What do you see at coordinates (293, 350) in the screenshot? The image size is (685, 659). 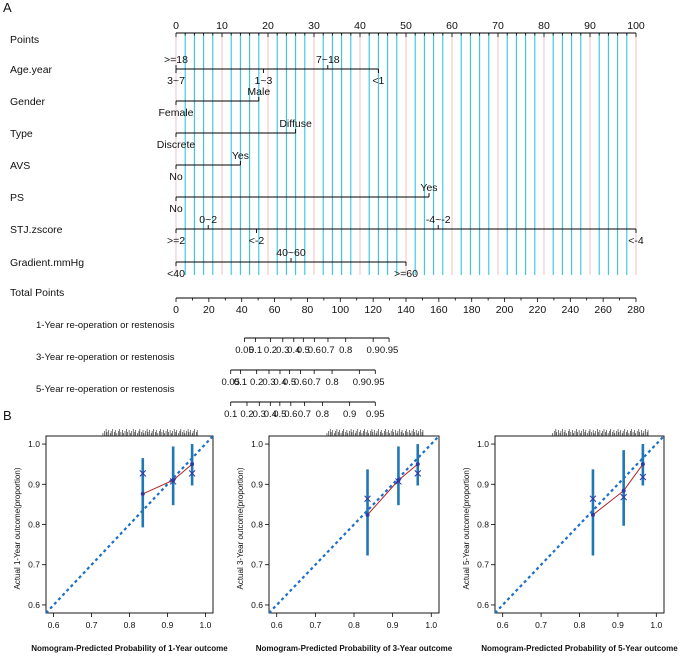 I see `outcome-1-tick-label-0-4: 0.4` at bounding box center [293, 350].